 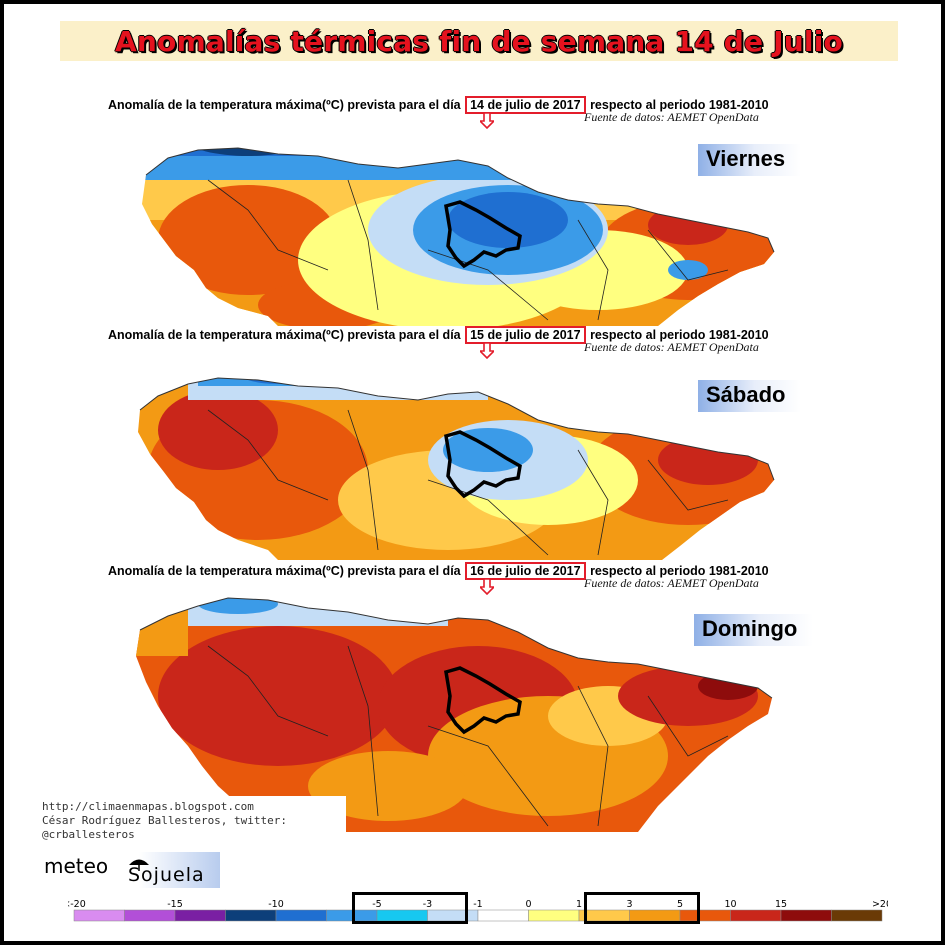 What do you see at coordinates (525, 571) in the screenshot?
I see `date-highlight-box: 16 de julio de 2017` at bounding box center [525, 571].